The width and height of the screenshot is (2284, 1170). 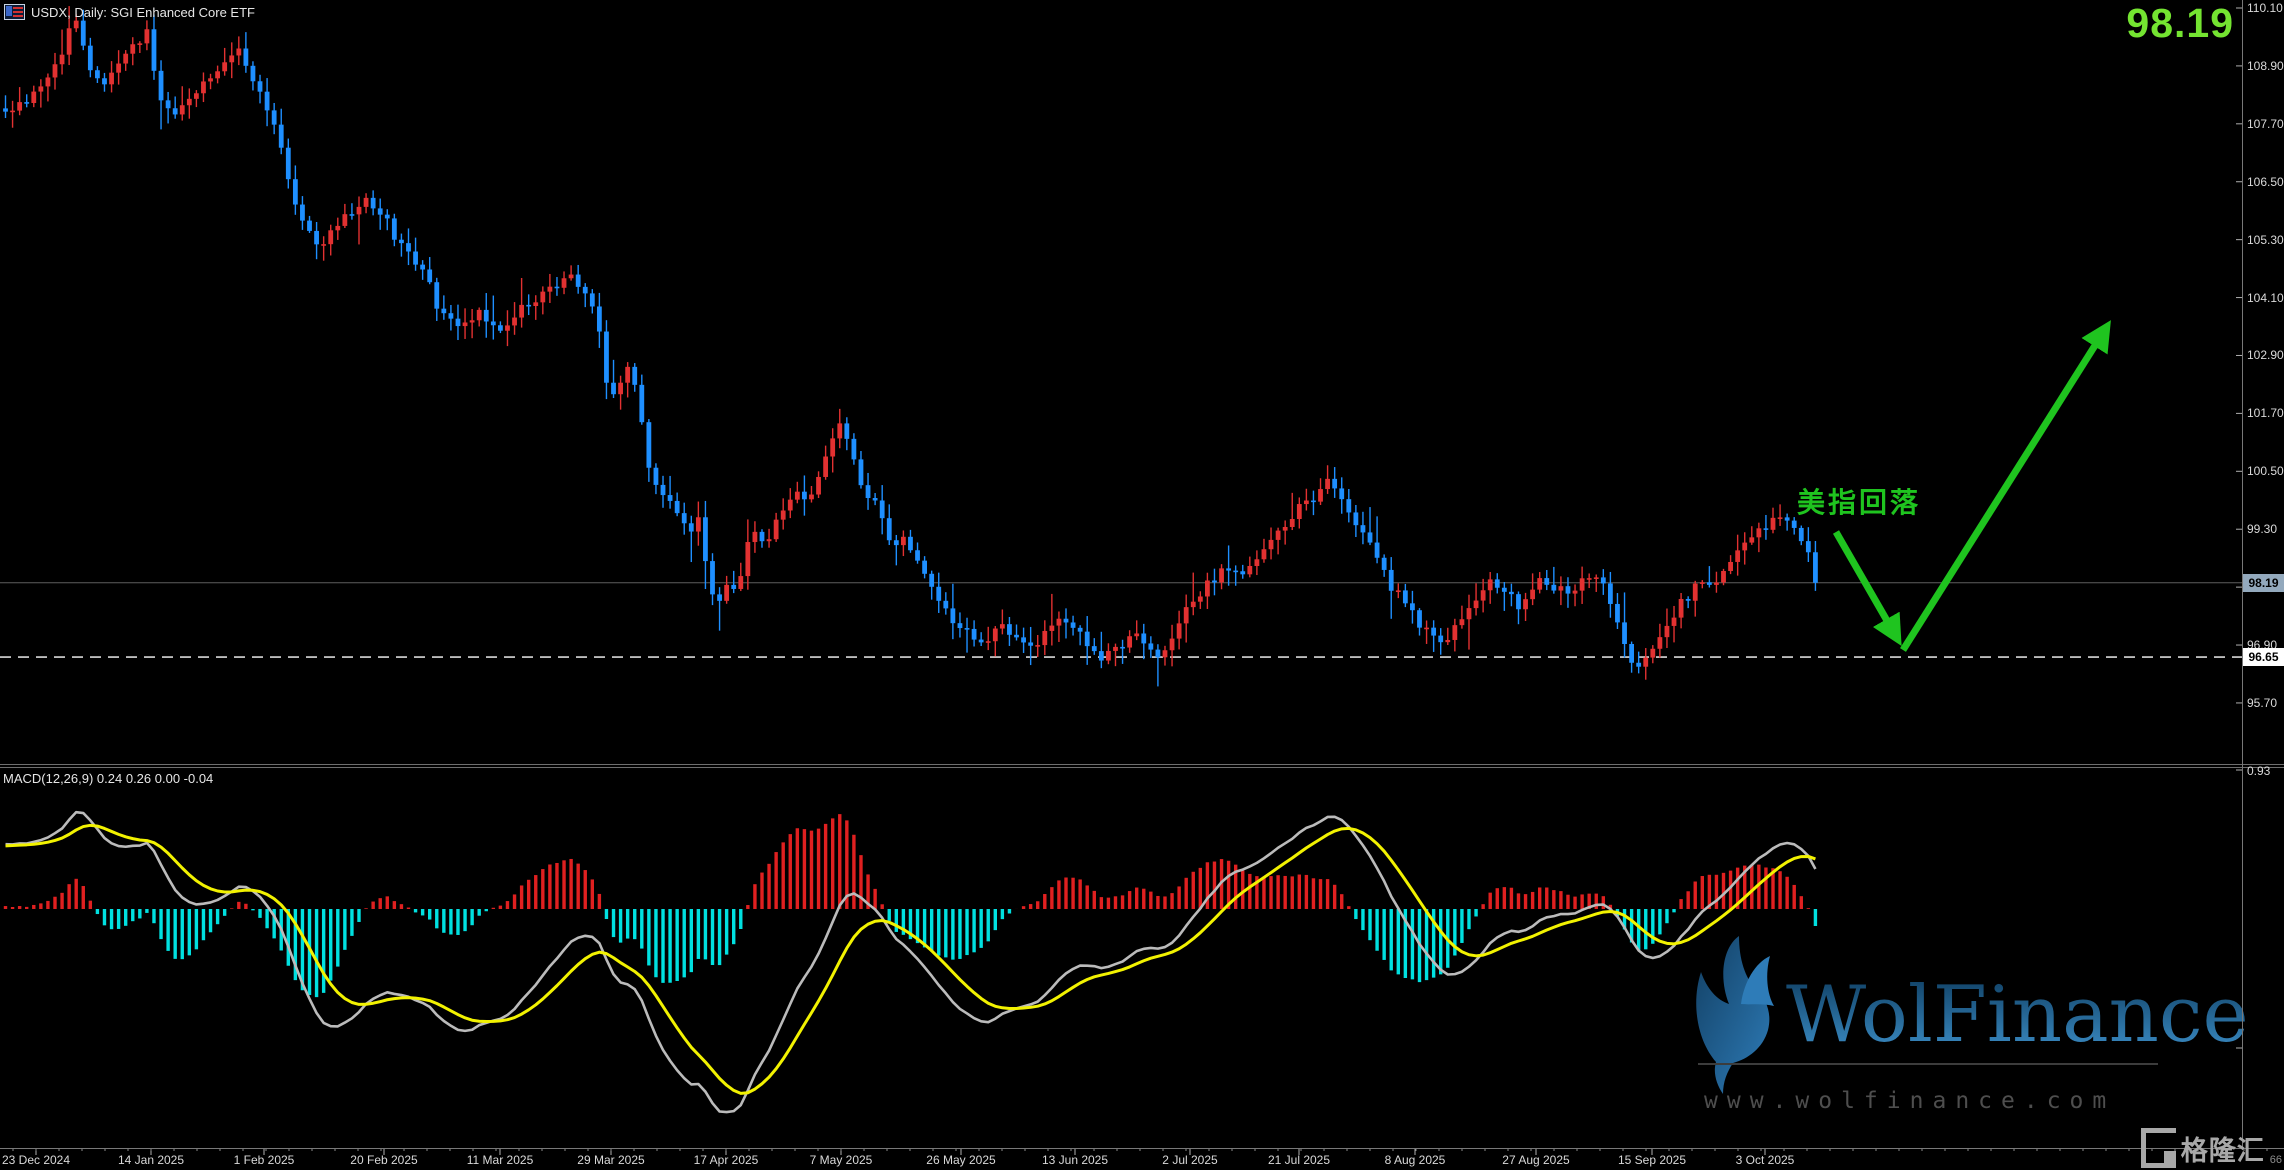 What do you see at coordinates (2265, 65) in the screenshot?
I see `price-axis-label: 108.90` at bounding box center [2265, 65].